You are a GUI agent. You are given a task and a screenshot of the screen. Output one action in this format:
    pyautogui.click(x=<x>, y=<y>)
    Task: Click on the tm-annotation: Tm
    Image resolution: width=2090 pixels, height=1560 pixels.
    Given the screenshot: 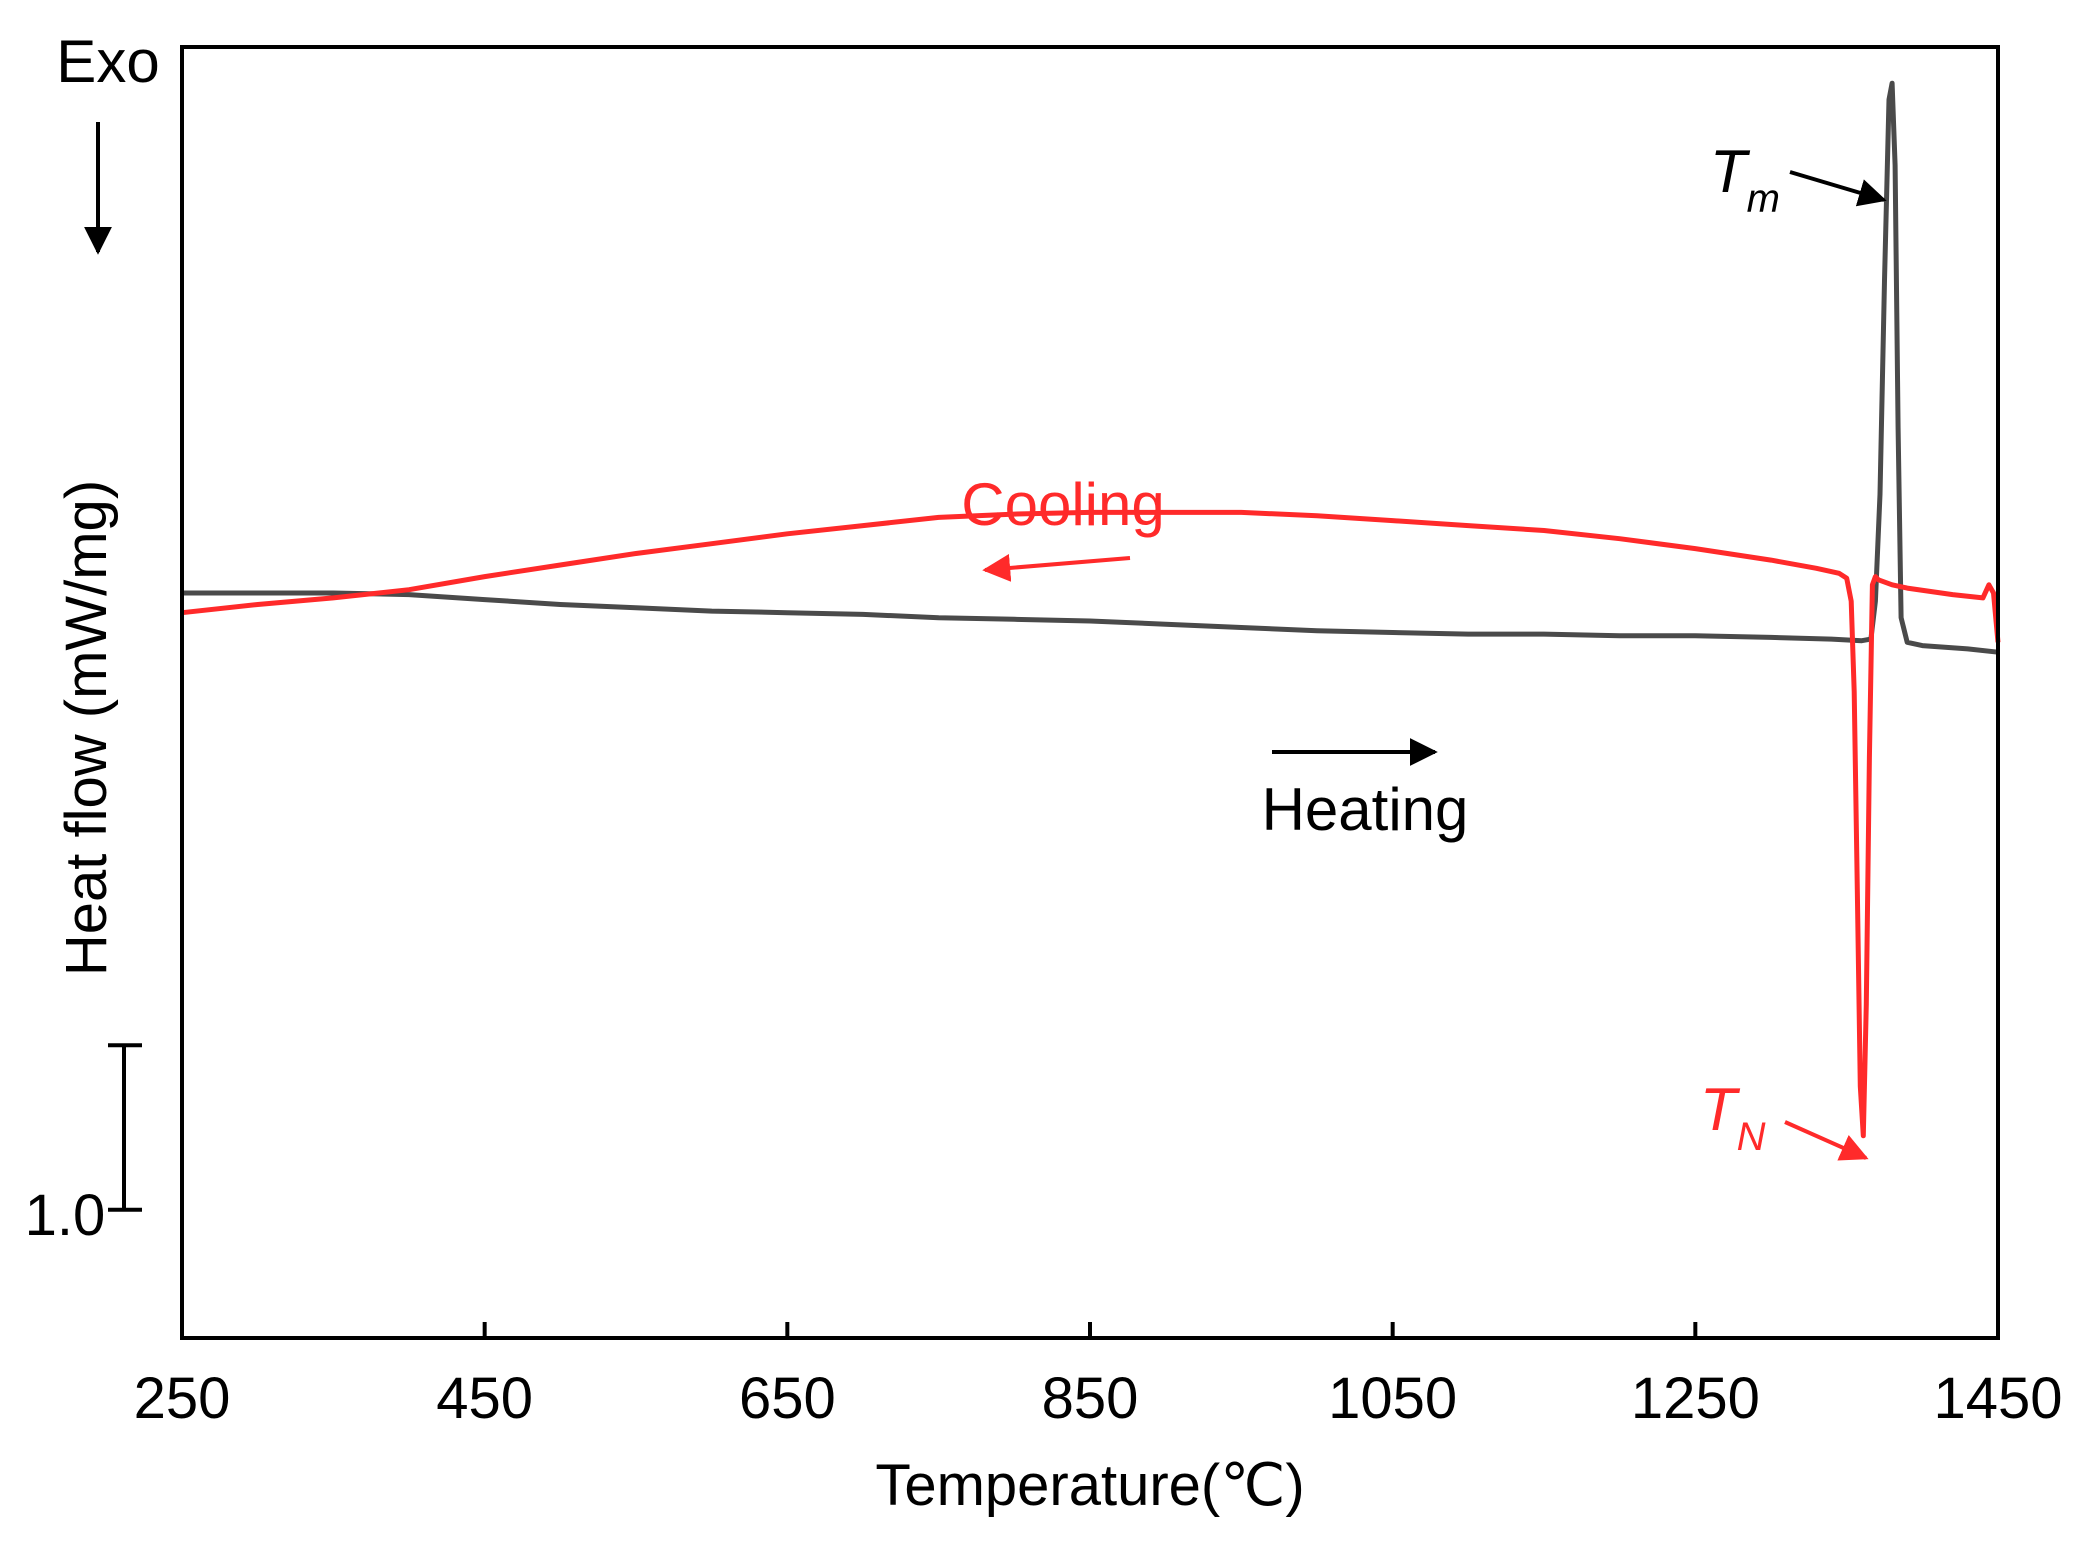 What is the action you would take?
    pyautogui.click(x=1798, y=179)
    